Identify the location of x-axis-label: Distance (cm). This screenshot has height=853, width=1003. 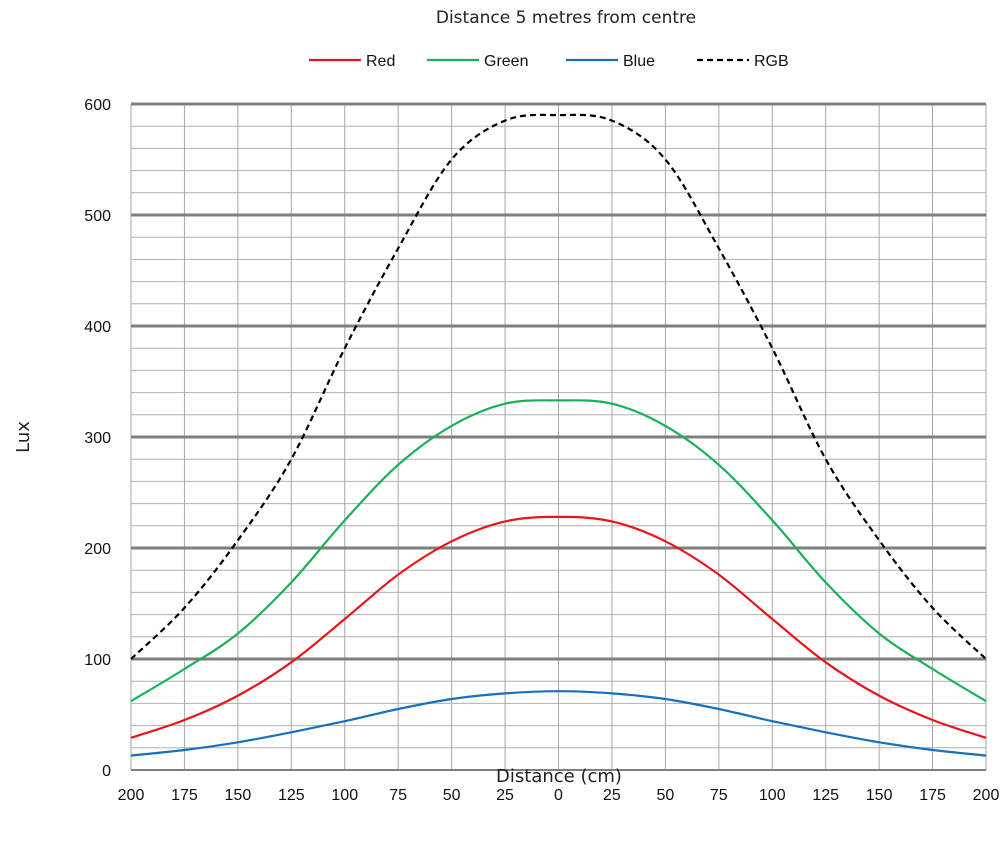
(559, 776).